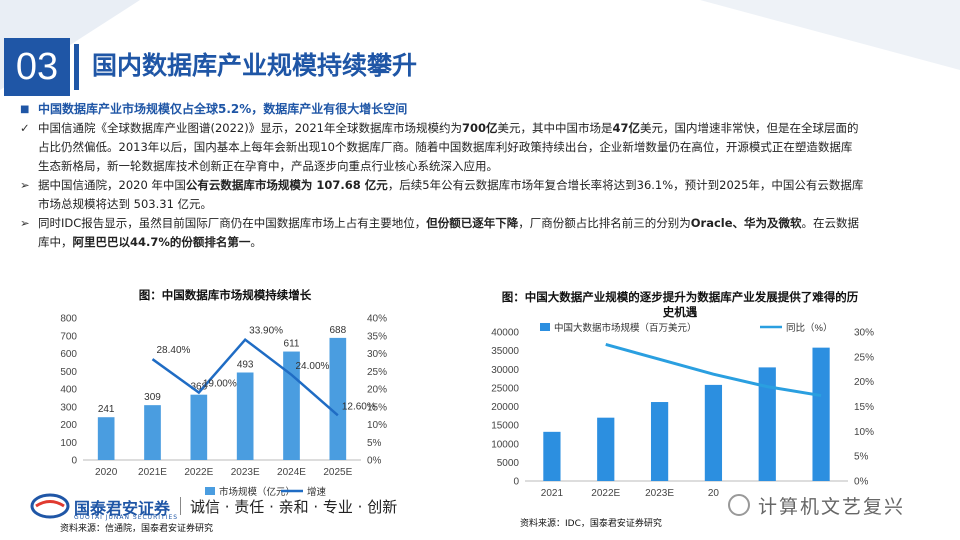  Describe the element at coordinates (68, 319) in the screenshot. I see `y-left-tick-label: 800` at that location.